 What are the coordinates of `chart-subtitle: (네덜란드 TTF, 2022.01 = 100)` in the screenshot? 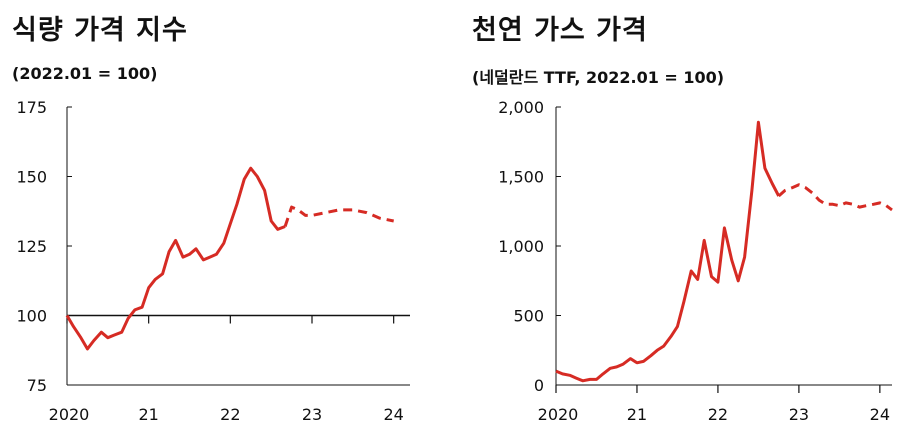 It's located at (598, 77).